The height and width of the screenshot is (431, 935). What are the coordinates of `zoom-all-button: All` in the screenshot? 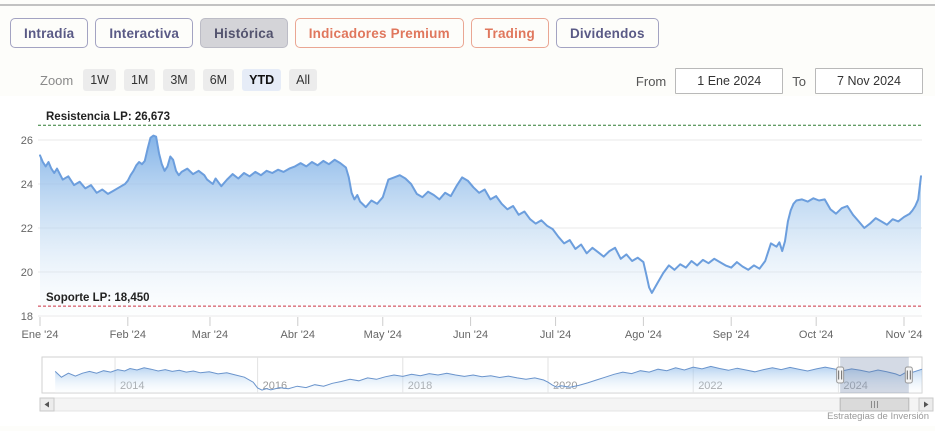 It's located at (303, 80).